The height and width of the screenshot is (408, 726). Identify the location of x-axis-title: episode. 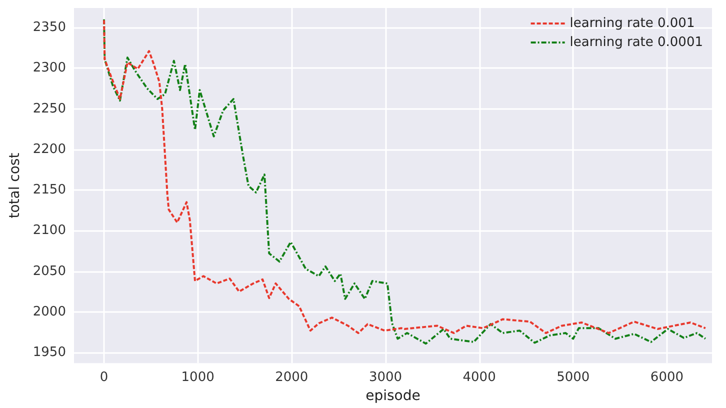
(393, 396).